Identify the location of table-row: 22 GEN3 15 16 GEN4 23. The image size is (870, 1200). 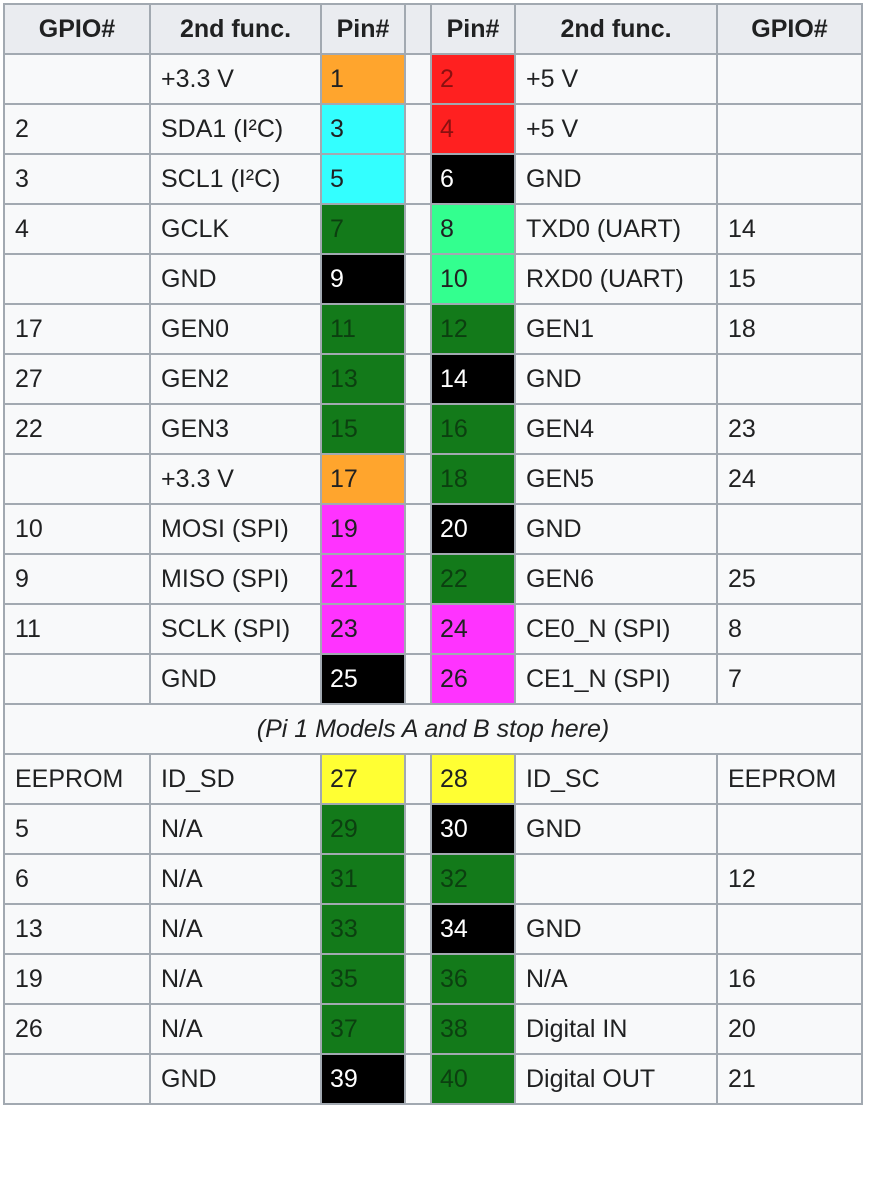
(433, 429).